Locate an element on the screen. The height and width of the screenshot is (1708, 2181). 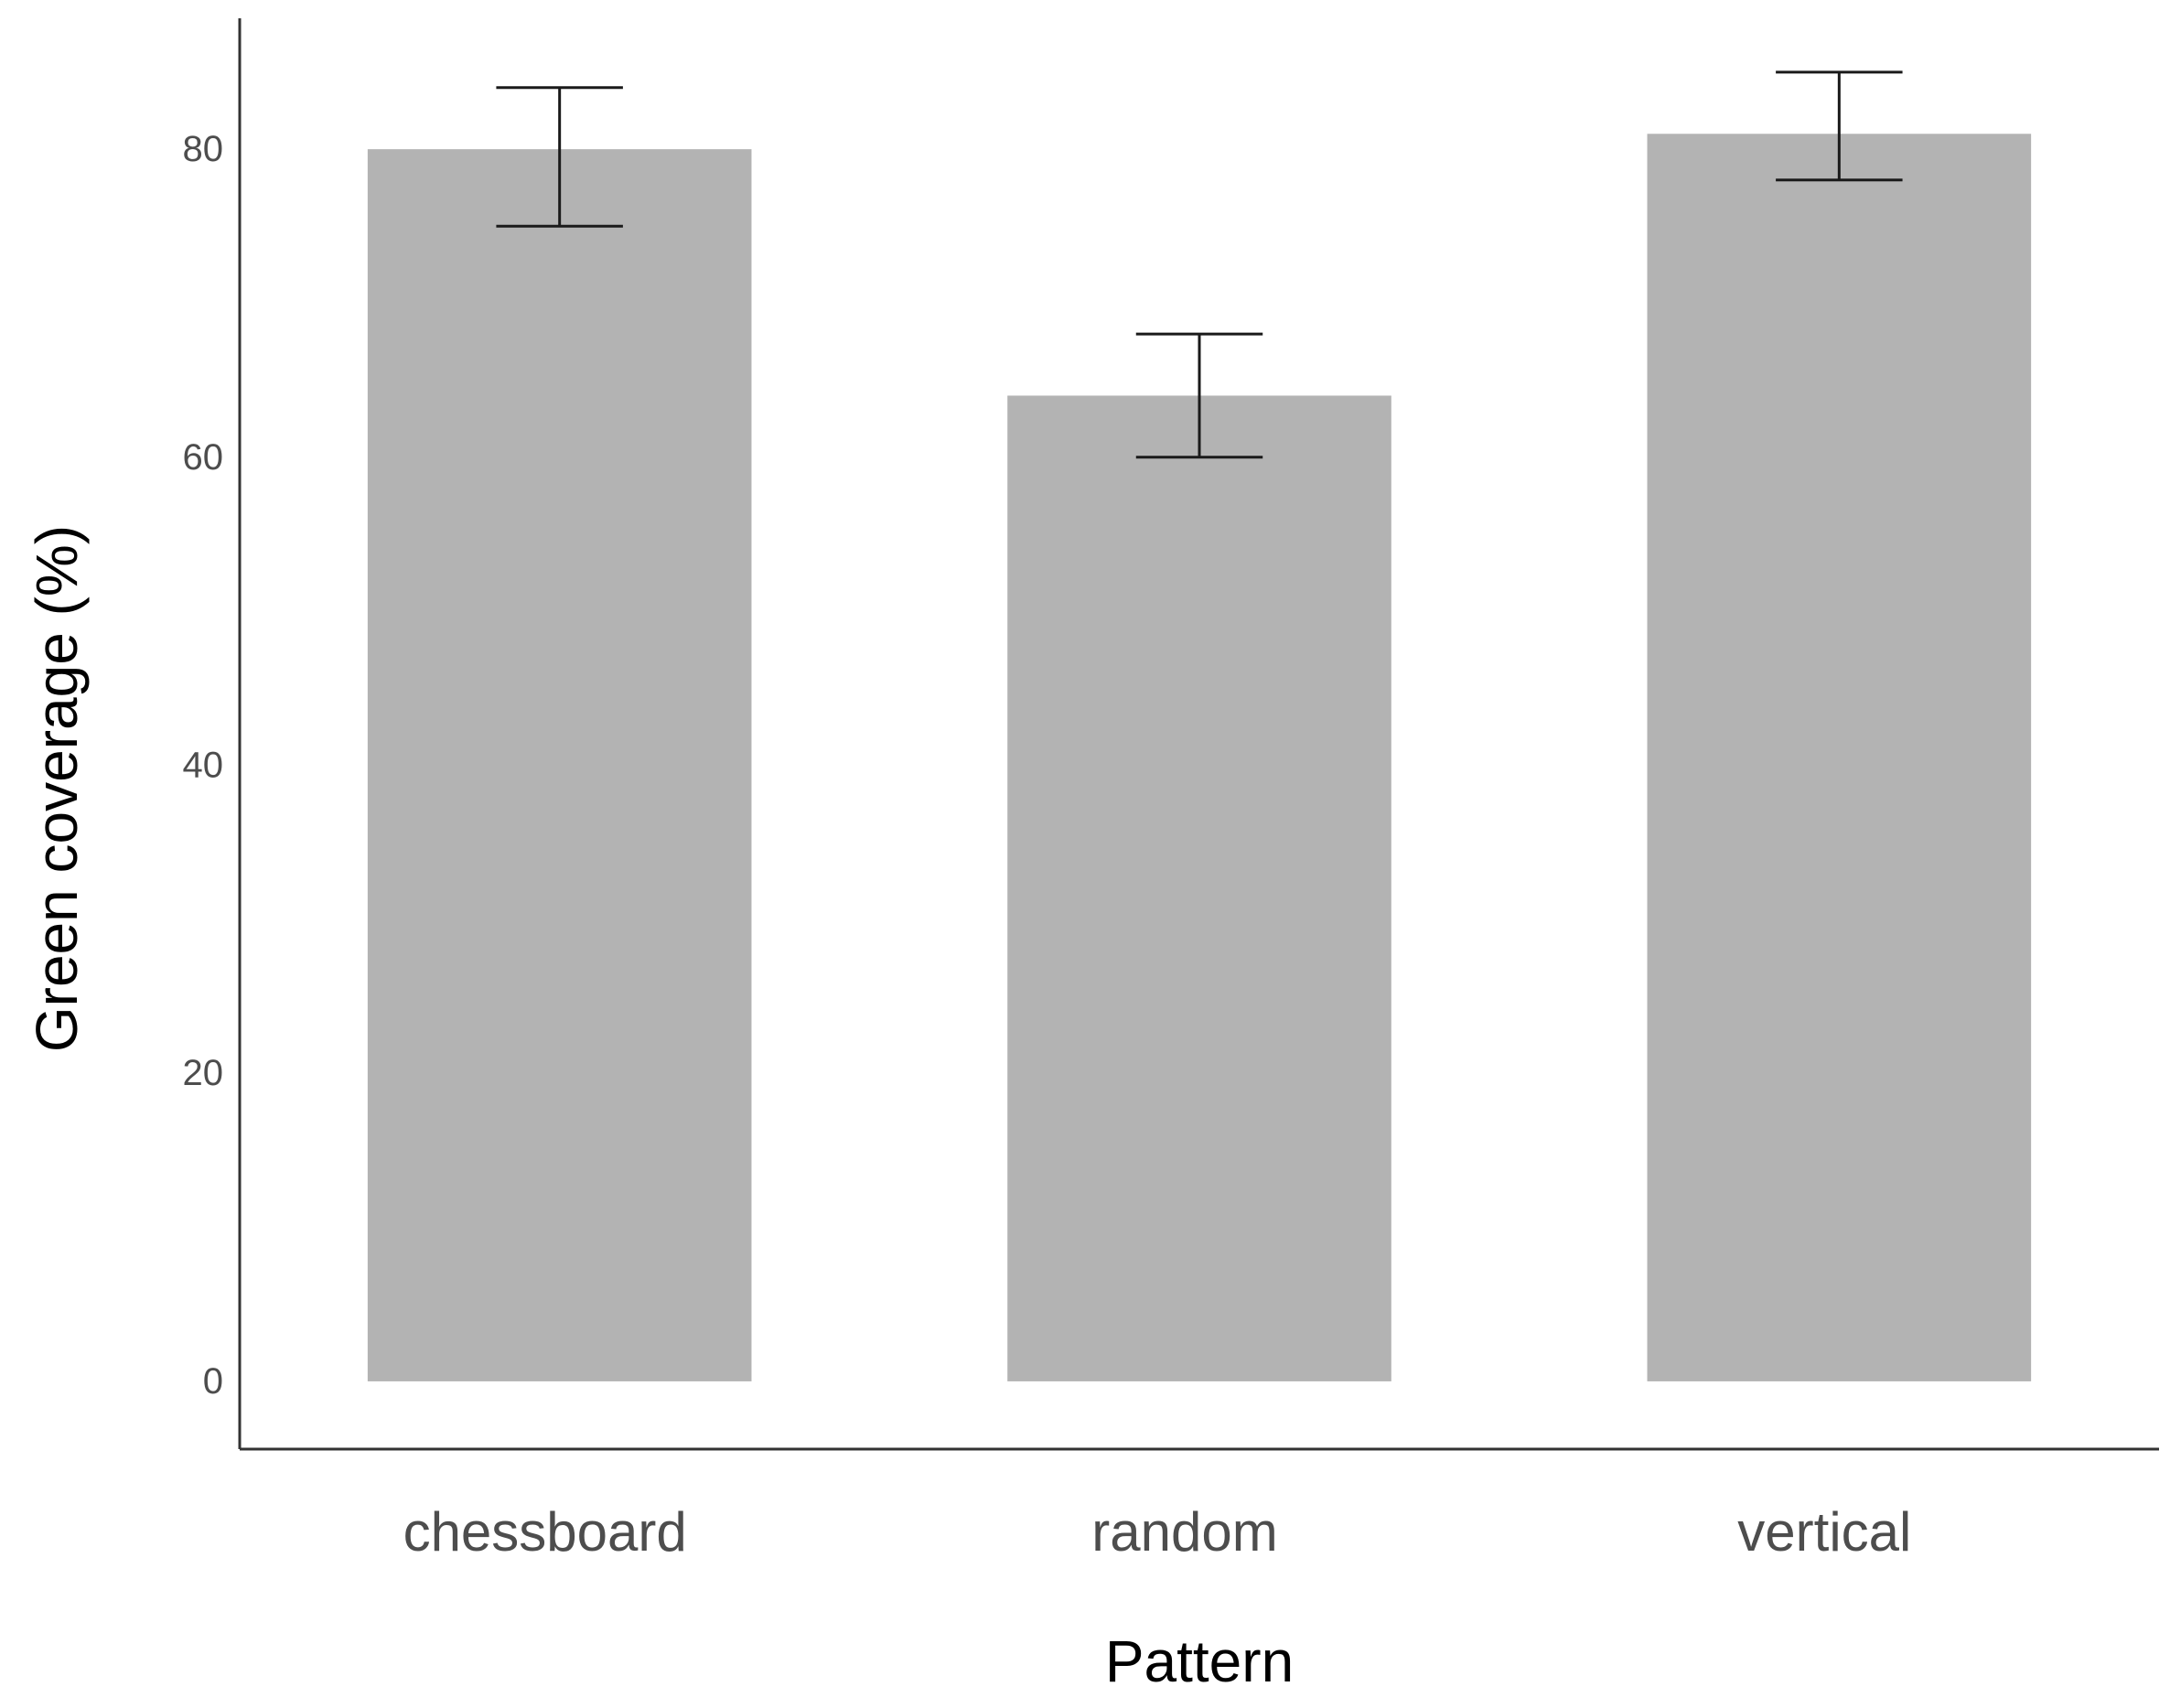
x-category-label-chessboard: chessboard is located at coordinates (545, 1532).